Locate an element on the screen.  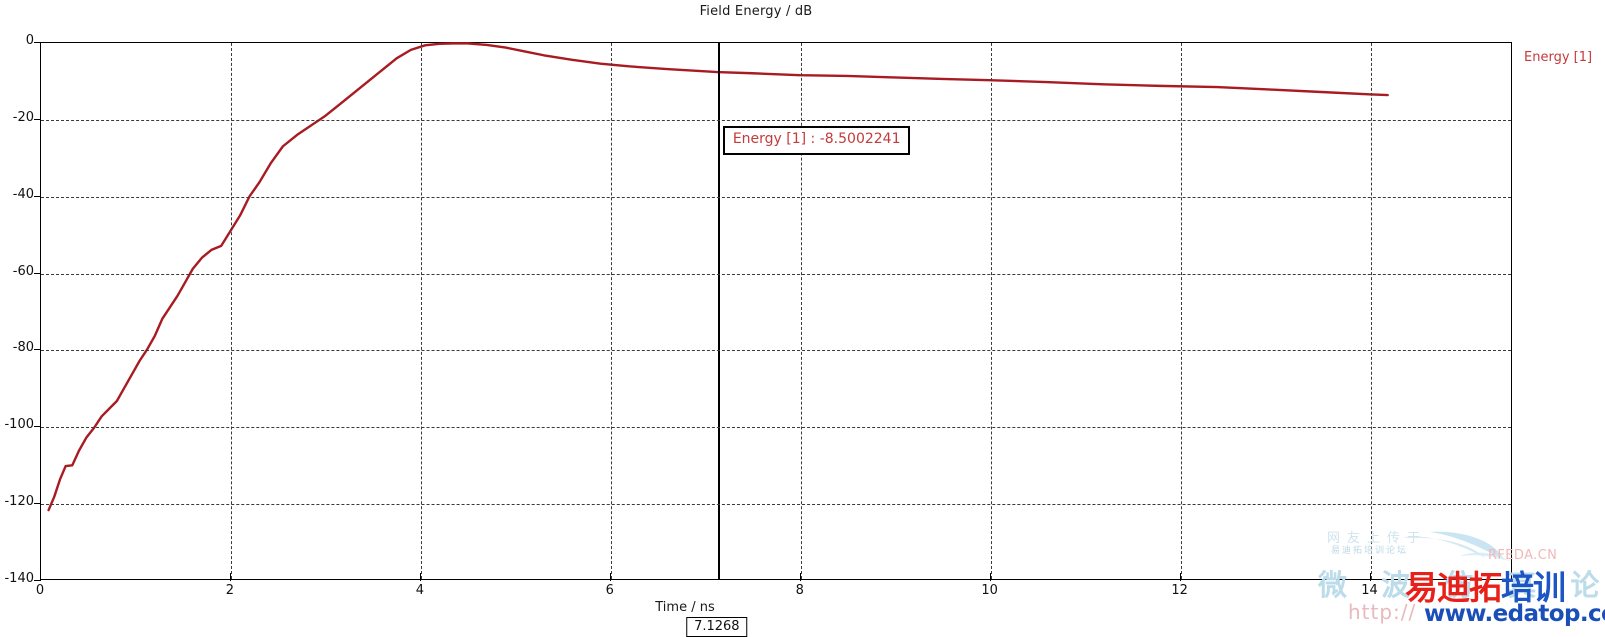
y-axis-tick-label: -120 is located at coordinates (19, 502).